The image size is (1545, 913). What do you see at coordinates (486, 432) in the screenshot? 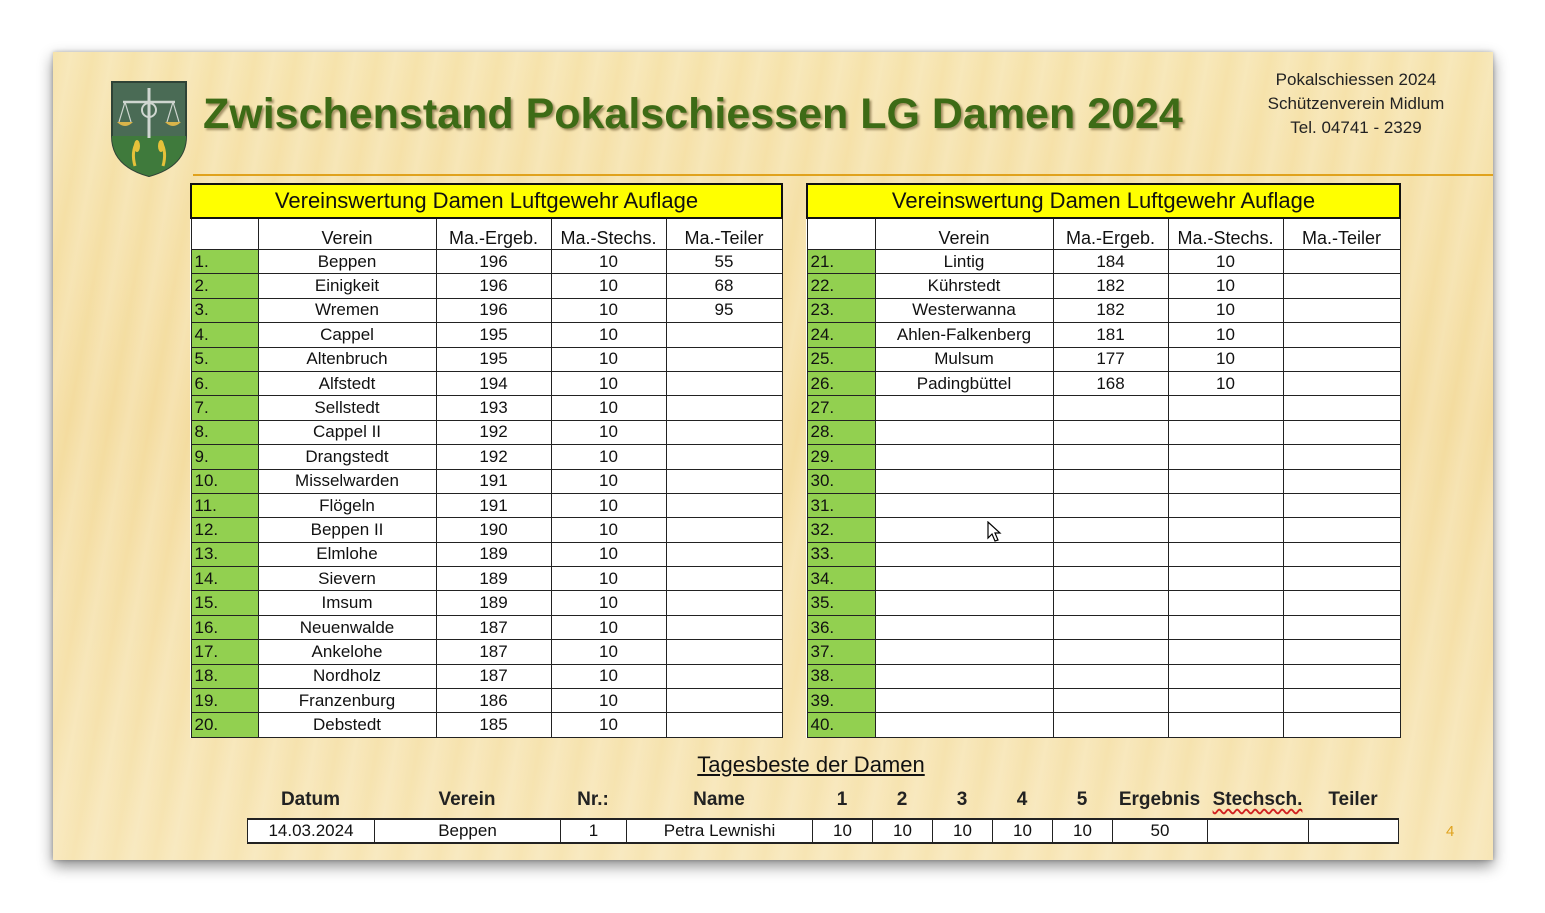
I see `table-row: 8. Cappel II 192 10` at bounding box center [486, 432].